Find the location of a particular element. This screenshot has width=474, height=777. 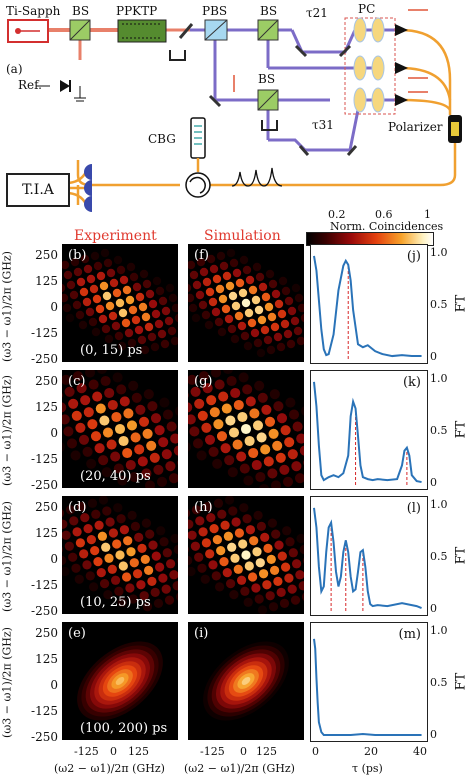

y-tick-row4-4: -125 is located at coordinates (44, 711).